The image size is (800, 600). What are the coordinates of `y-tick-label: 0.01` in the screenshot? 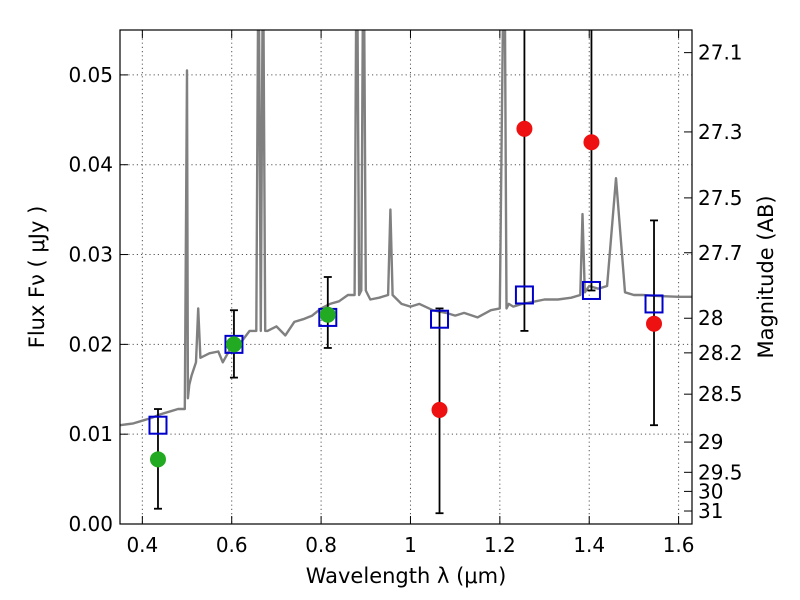 It's located at (90, 434).